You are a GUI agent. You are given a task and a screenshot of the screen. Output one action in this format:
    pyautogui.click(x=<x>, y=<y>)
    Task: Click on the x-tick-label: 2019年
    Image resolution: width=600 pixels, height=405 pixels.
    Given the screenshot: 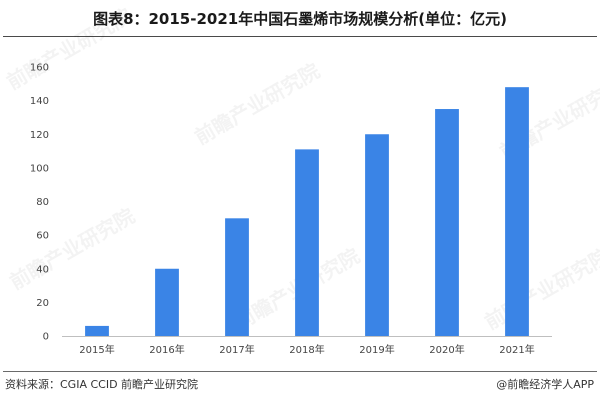 What is the action you would take?
    pyautogui.click(x=376, y=349)
    